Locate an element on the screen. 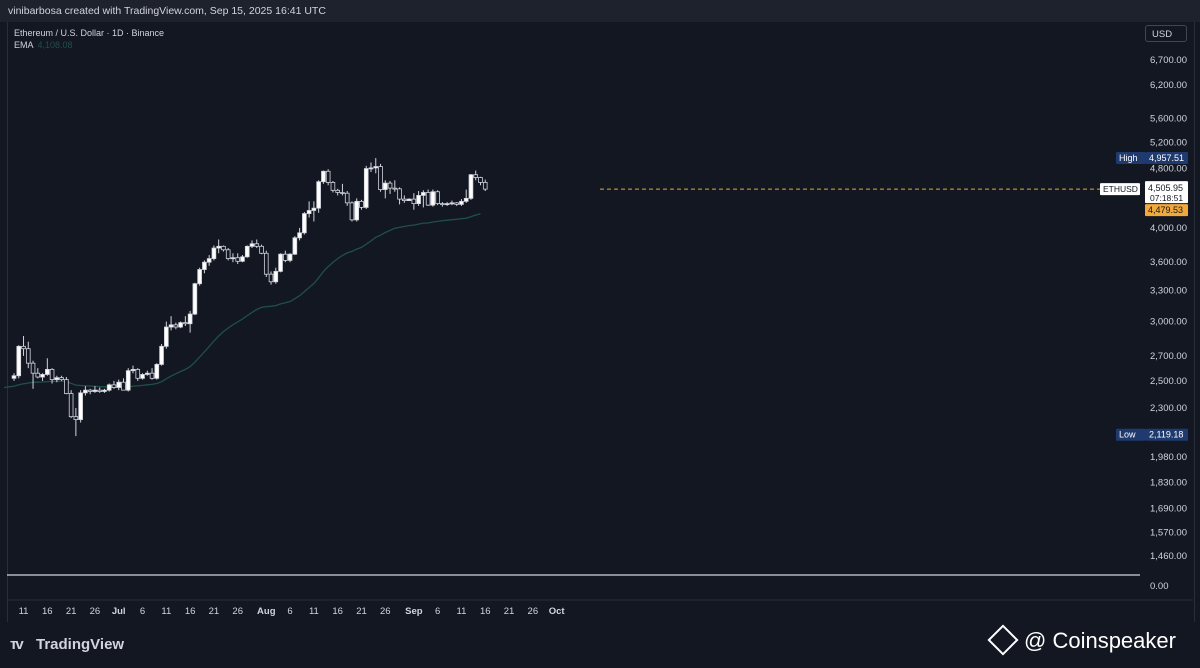 The width and height of the screenshot is (1200, 668). price-tick-label: 2,500.00 is located at coordinates (1168, 381).